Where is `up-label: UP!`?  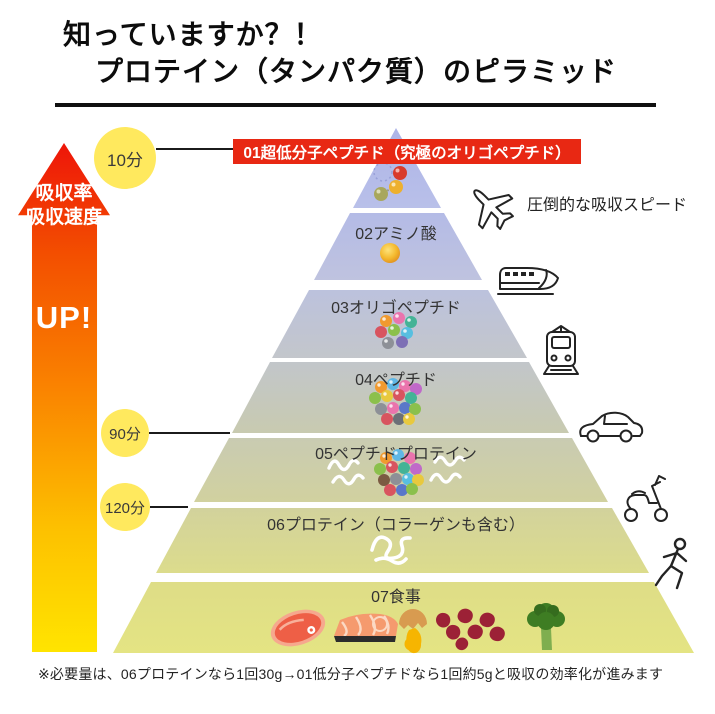
up-label: UP! is located at coordinates (64, 317).